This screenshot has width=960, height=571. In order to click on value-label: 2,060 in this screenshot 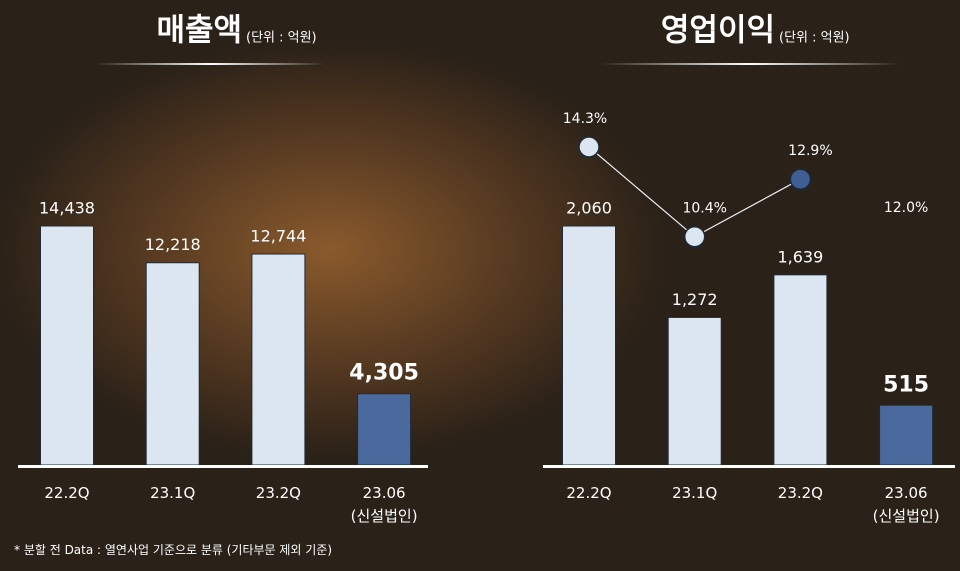, I will do `click(589, 208)`.